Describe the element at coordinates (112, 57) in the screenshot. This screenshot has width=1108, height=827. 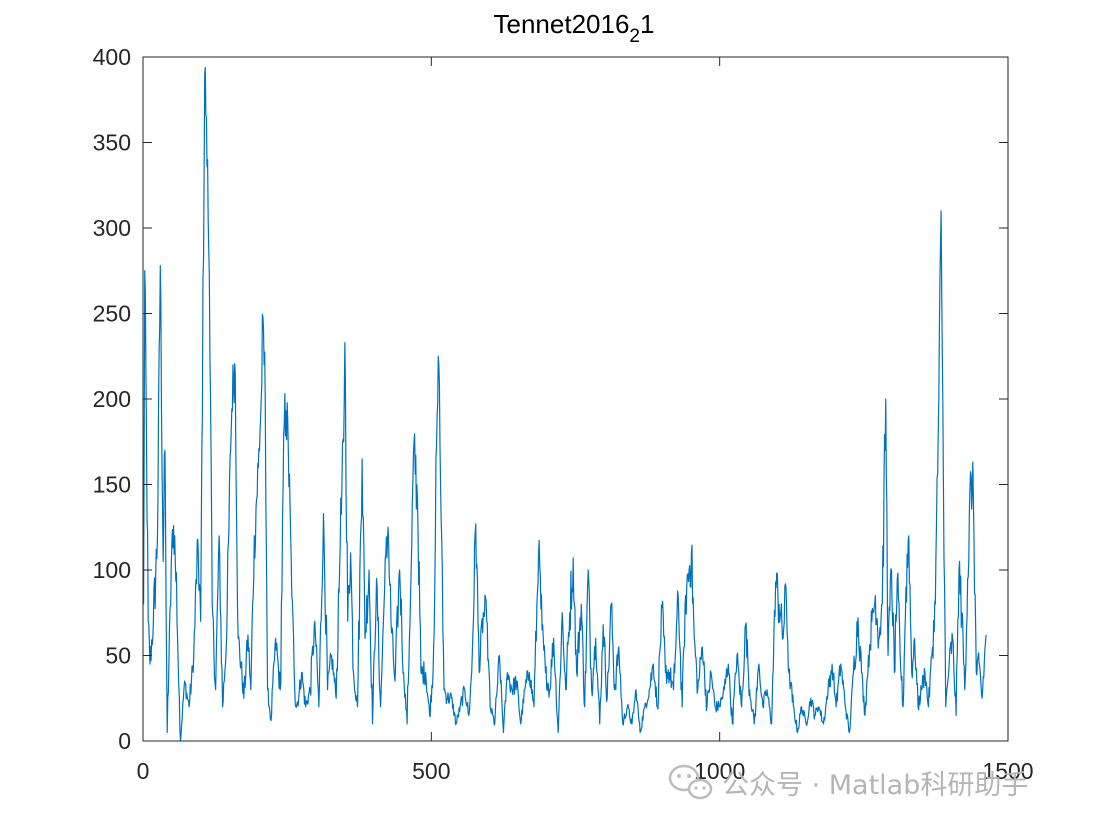
I see `y-tick-label: 400` at that location.